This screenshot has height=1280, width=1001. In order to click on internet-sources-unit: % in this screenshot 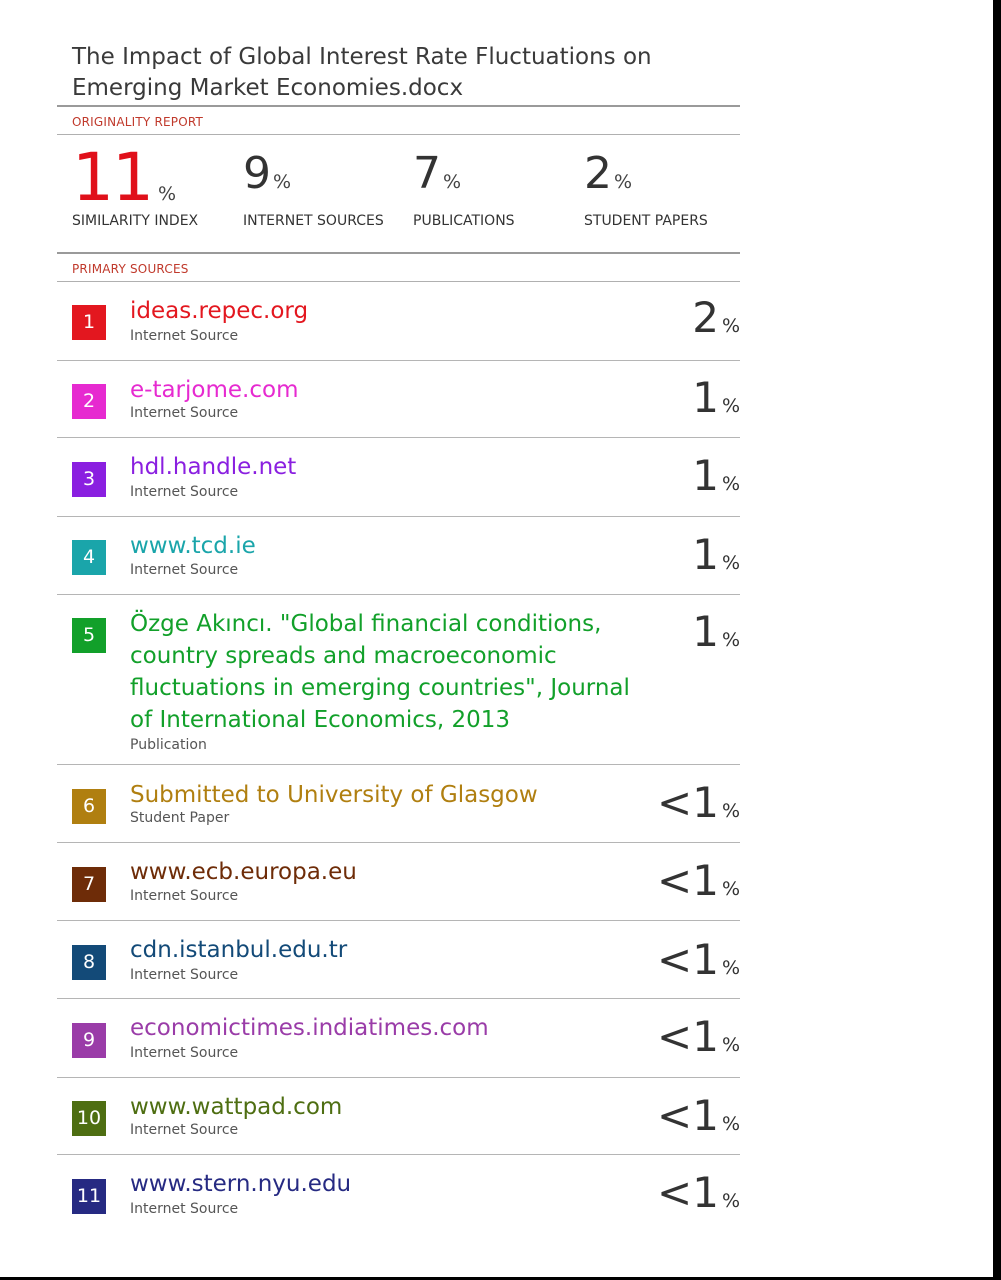, I will do `click(282, 182)`.